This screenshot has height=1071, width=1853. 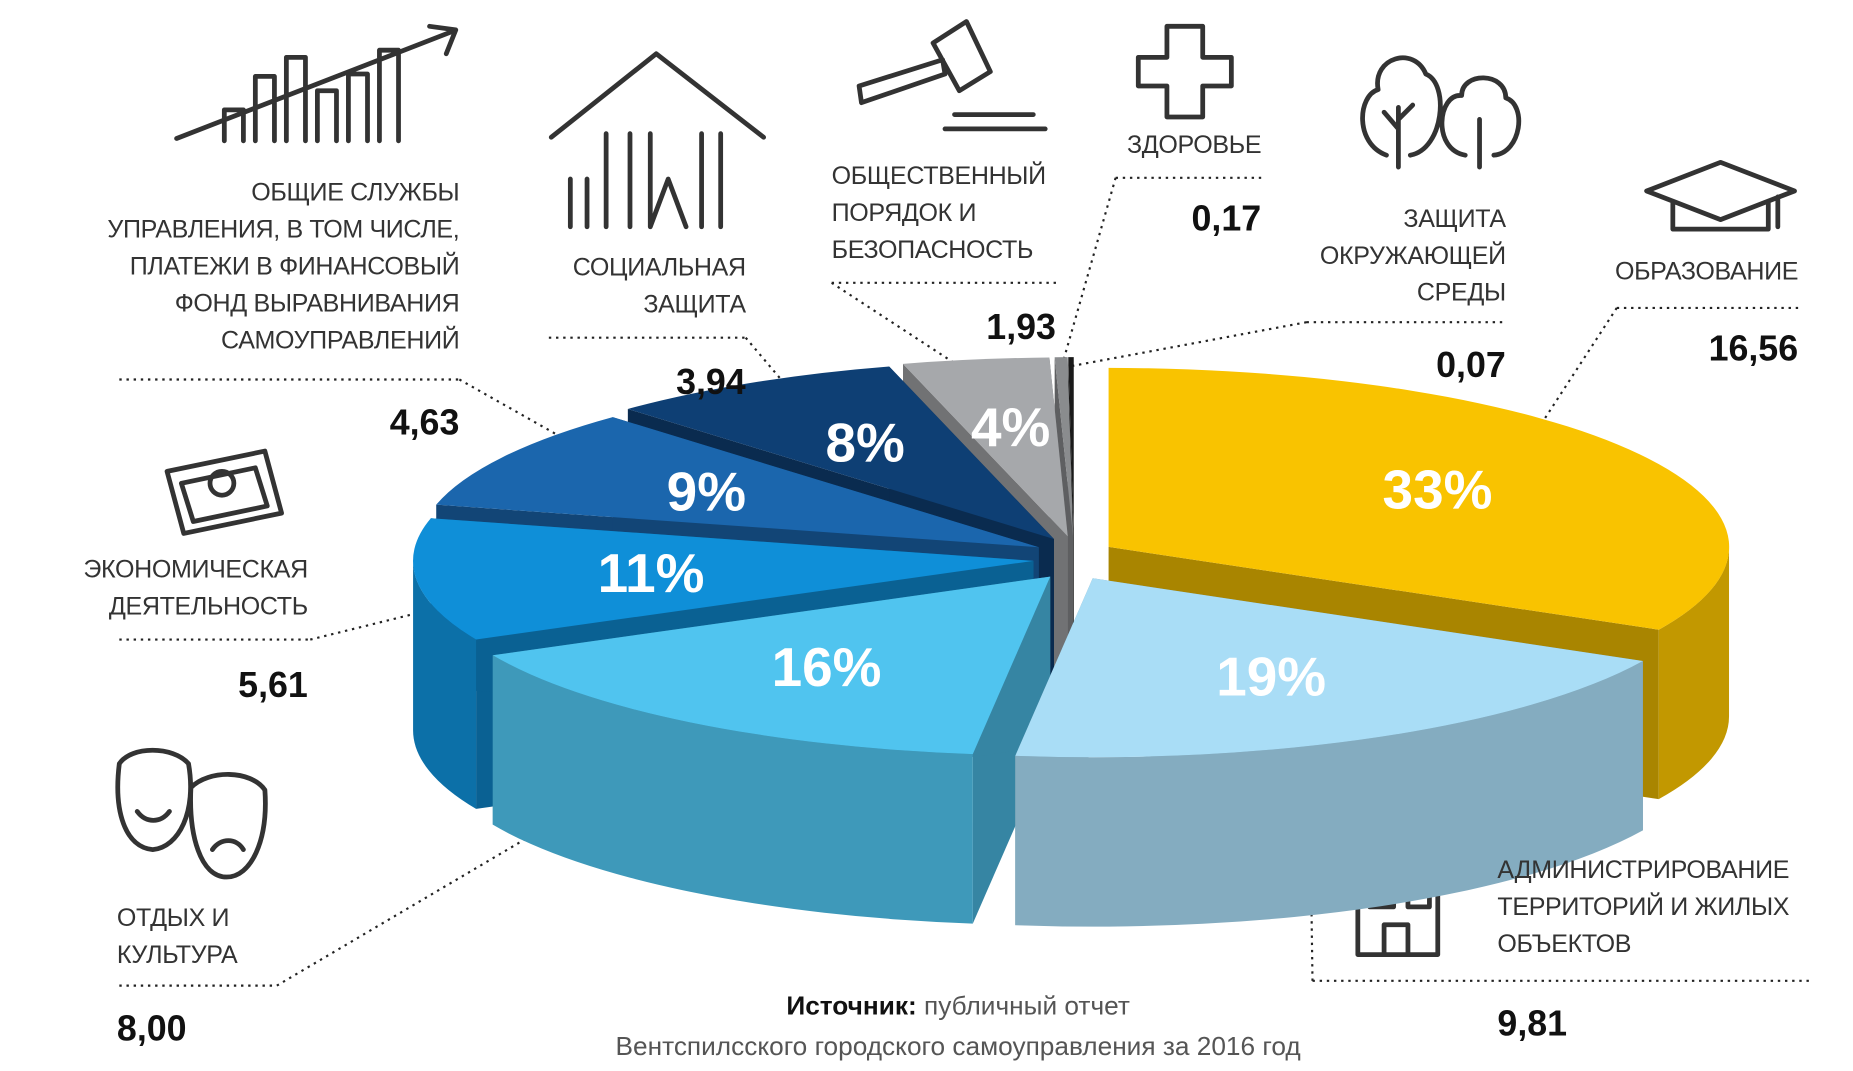 What do you see at coordinates (657, 140) in the screenshot?
I see `family-icon` at bounding box center [657, 140].